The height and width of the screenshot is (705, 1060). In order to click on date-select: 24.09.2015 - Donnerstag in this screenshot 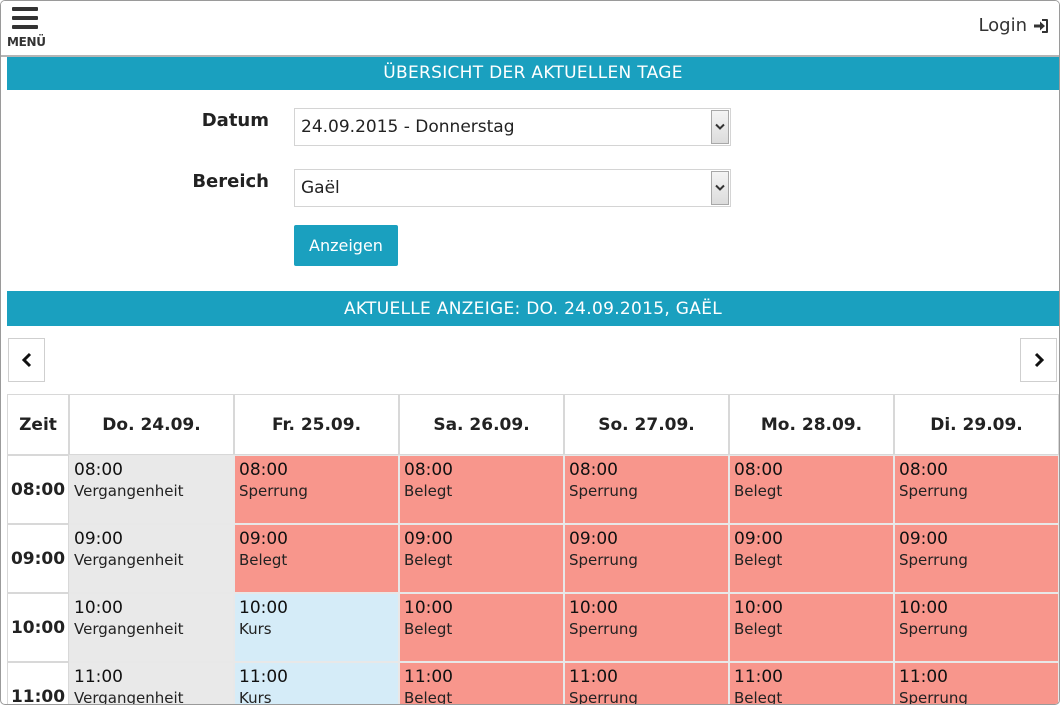, I will do `click(512, 127)`.